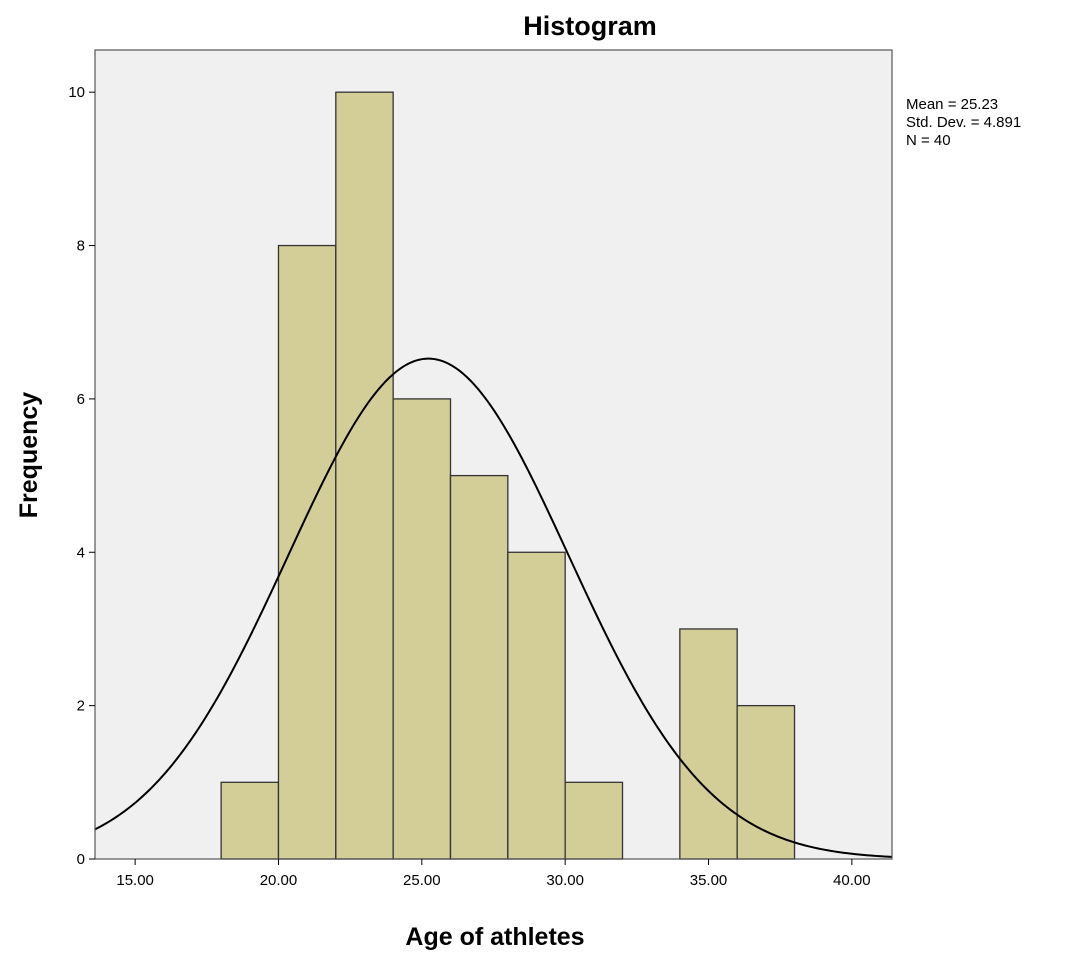 The height and width of the screenshot is (954, 1070). Describe the element at coordinates (76, 92) in the screenshot. I see `y-tick-label: 10` at that location.